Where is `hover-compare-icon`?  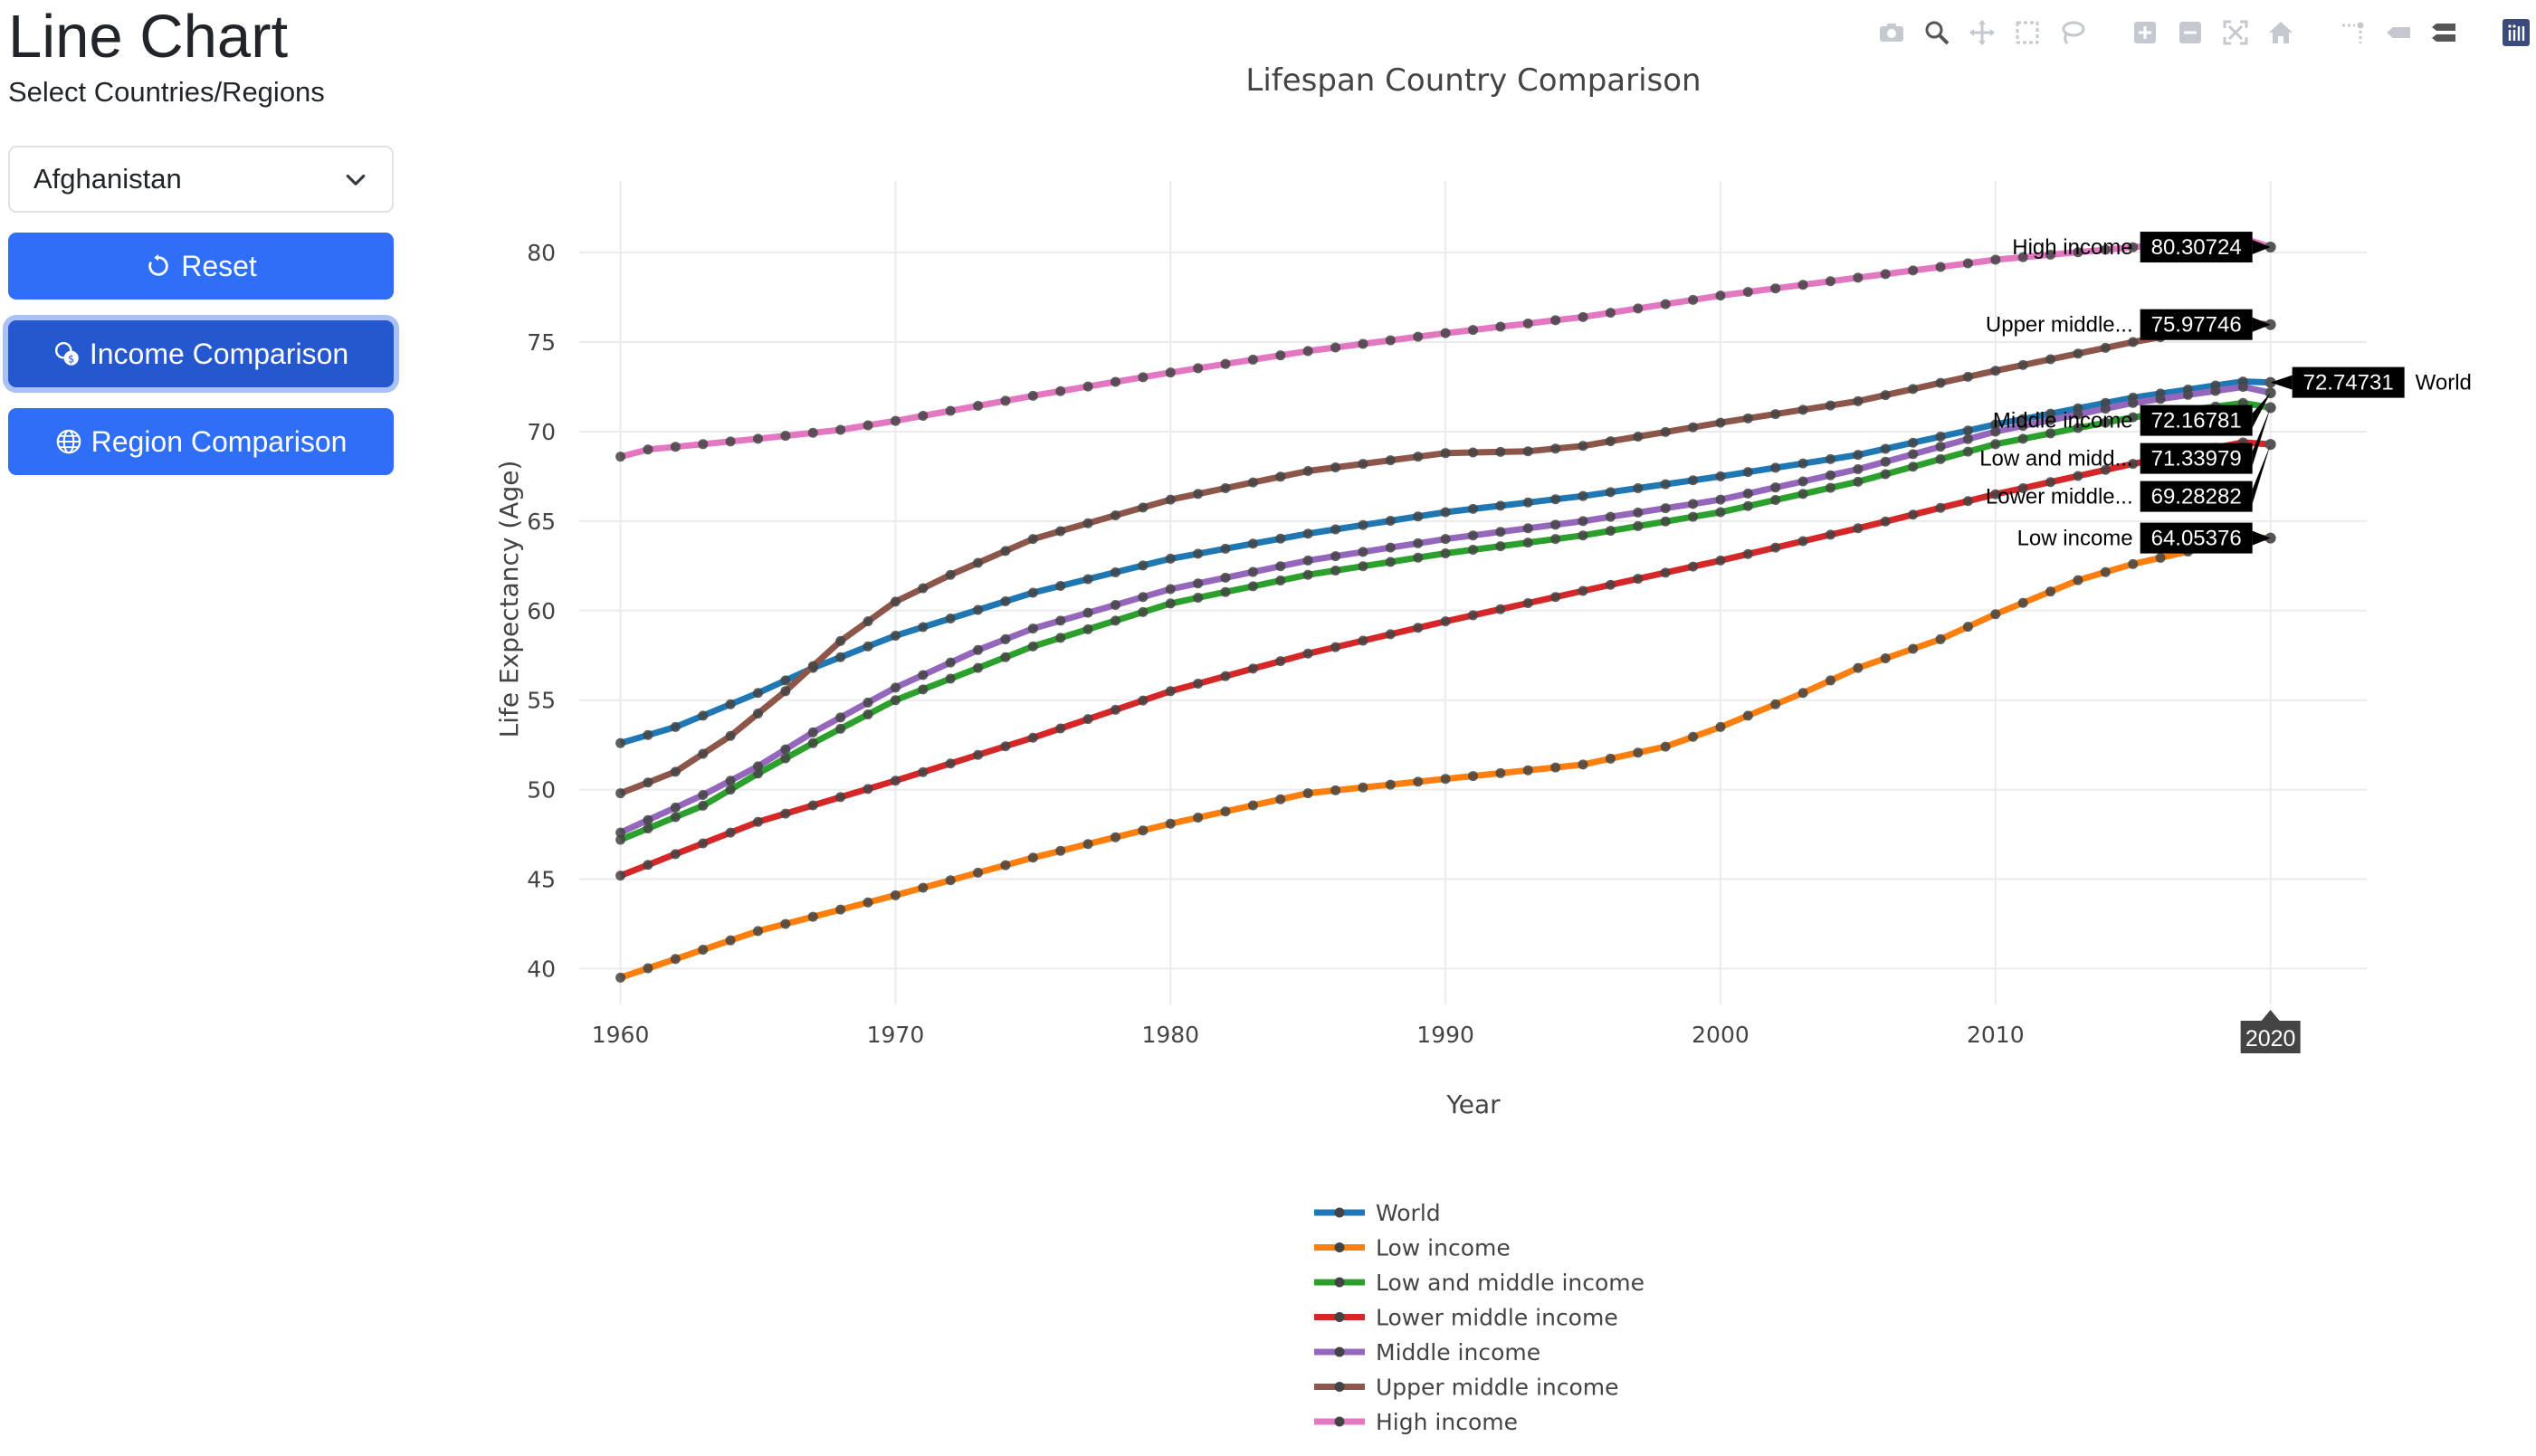 hover-compare-icon is located at coordinates (2444, 33).